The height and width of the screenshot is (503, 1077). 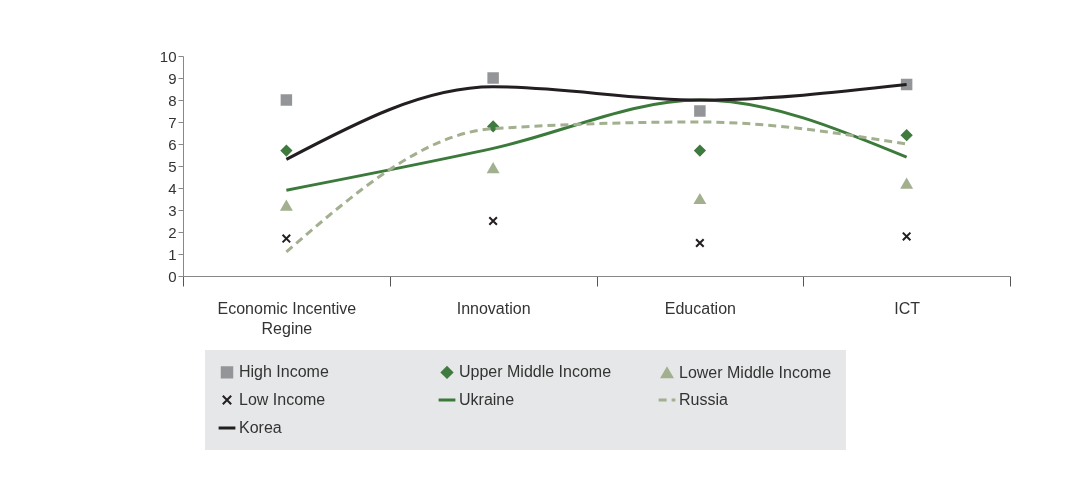 I want to click on x-tick-label: Innovation, so click(x=493, y=308).